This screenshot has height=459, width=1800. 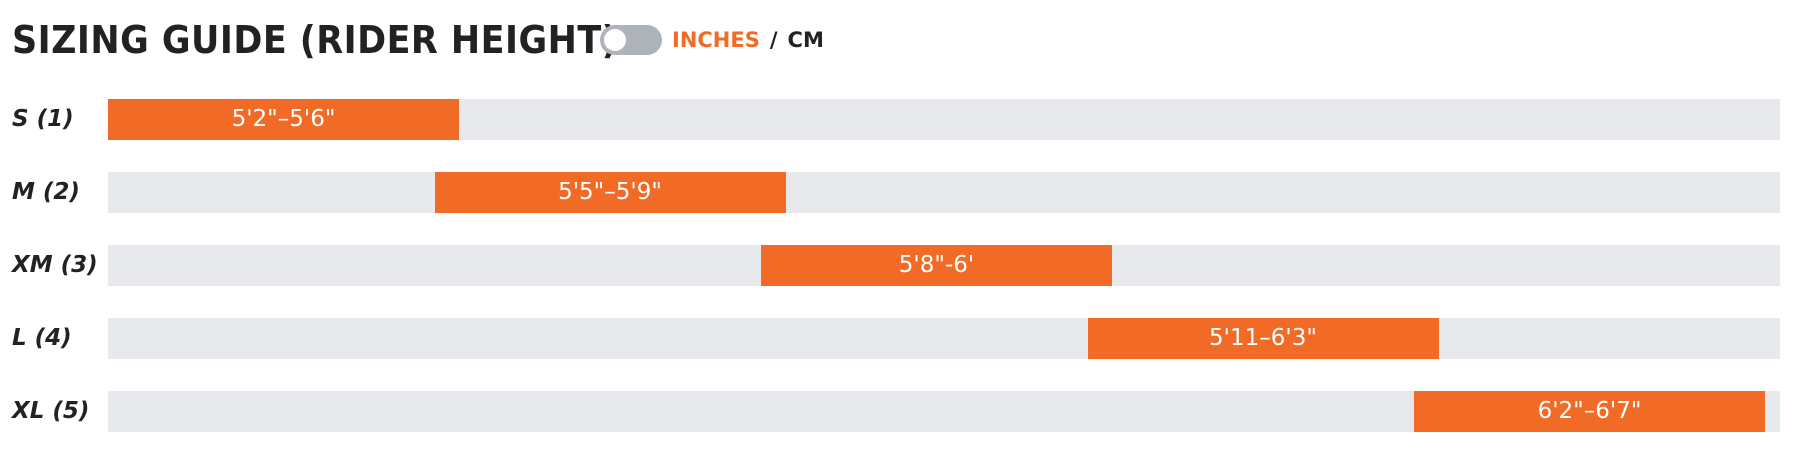 I want to click on size-label: L (4), so click(x=42, y=338).